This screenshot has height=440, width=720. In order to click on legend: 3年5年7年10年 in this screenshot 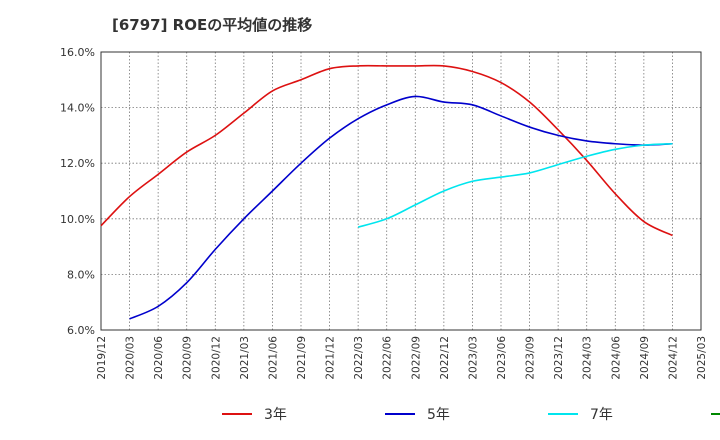, I will do `click(471, 415)`.